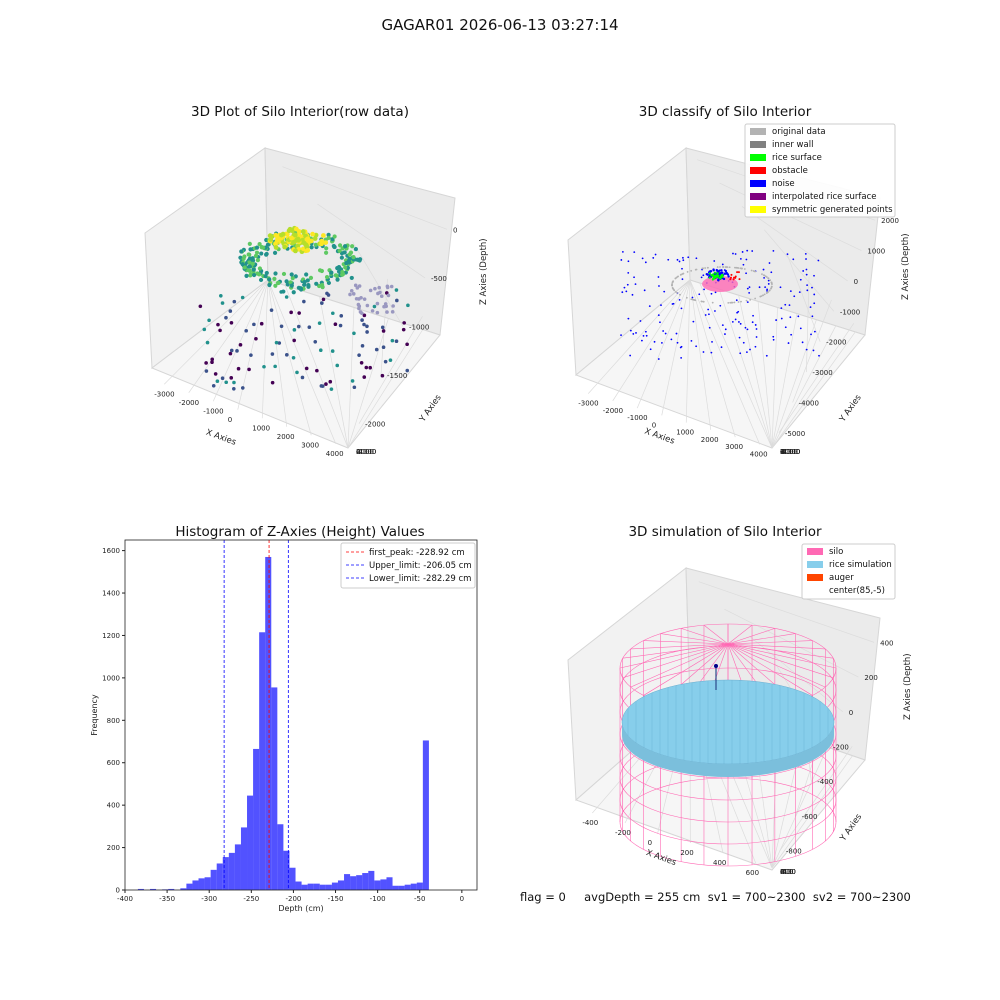 The height and width of the screenshot is (1000, 1000). I want to click on simulation-plot-title: 3D simulation of Silo Interior, so click(725, 532).